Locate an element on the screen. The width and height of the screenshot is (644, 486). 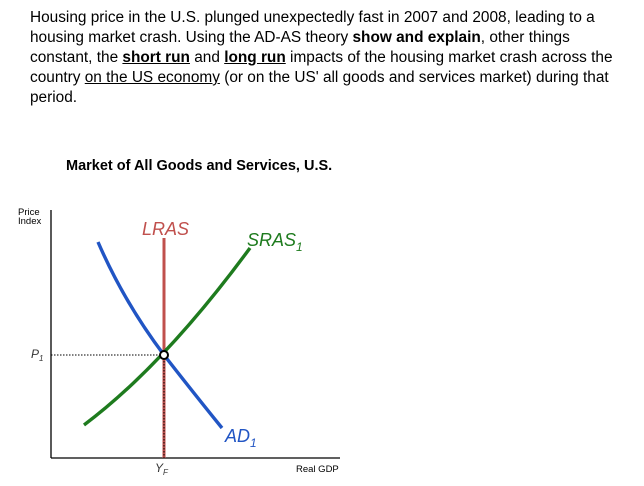
question-emphasis-short-run: short run is located at coordinates (156, 57).